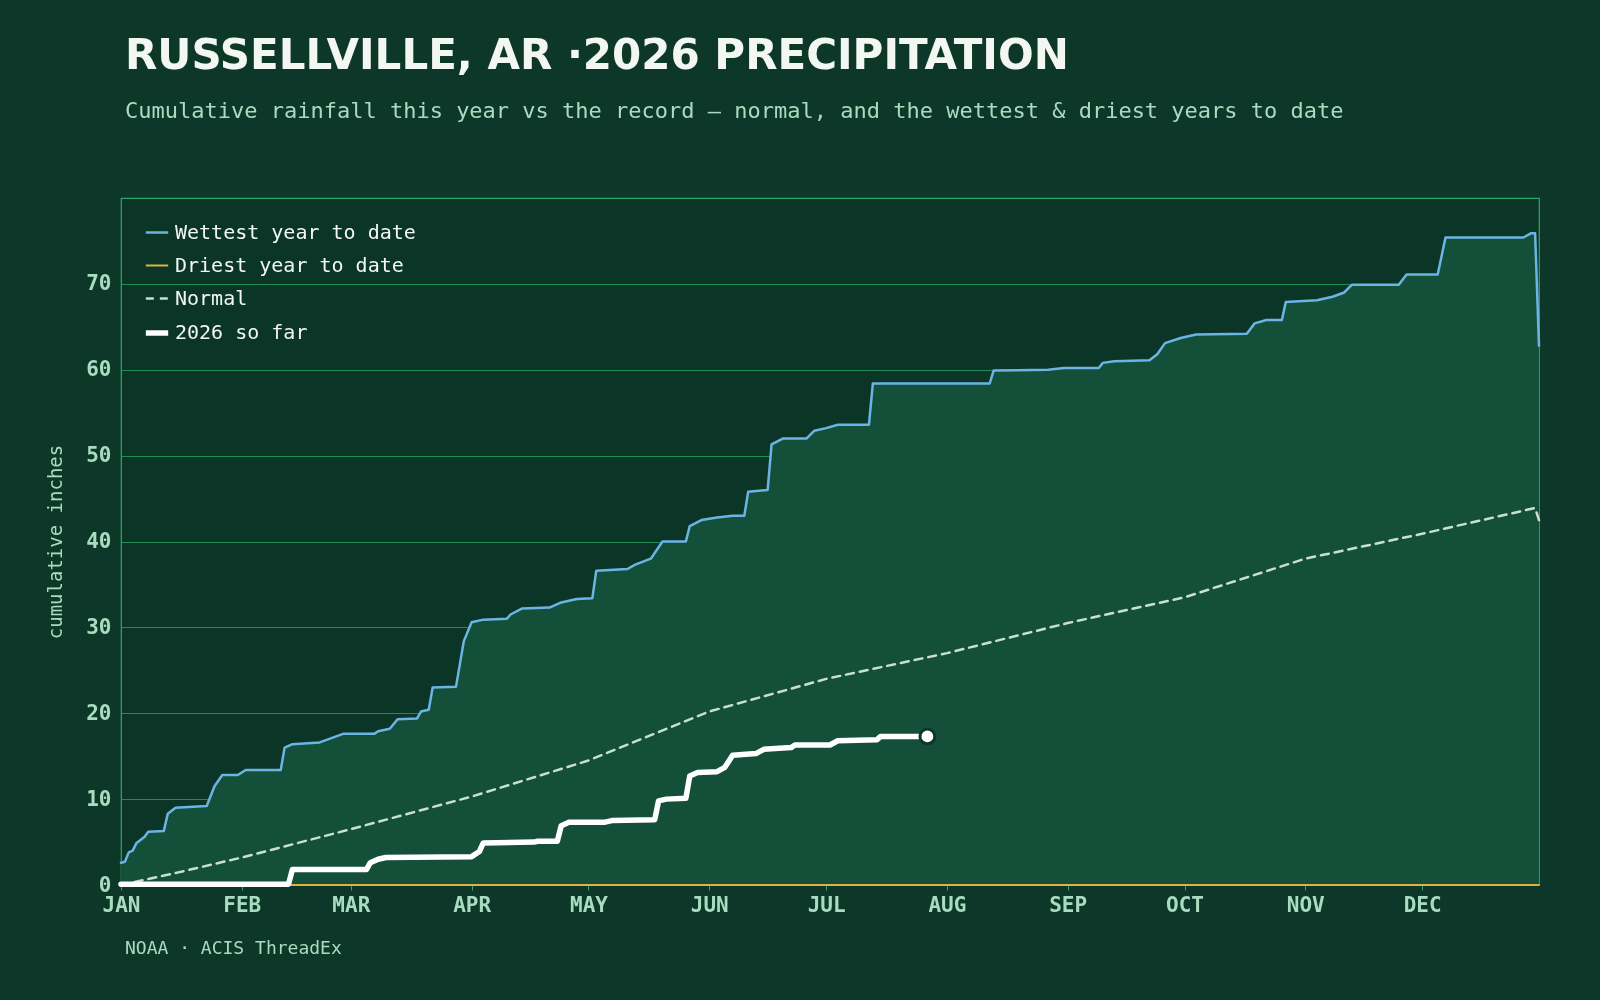 Image resolution: width=1600 pixels, height=1000 pixels. I want to click on legend-label: 2026 so far, so click(241, 332).